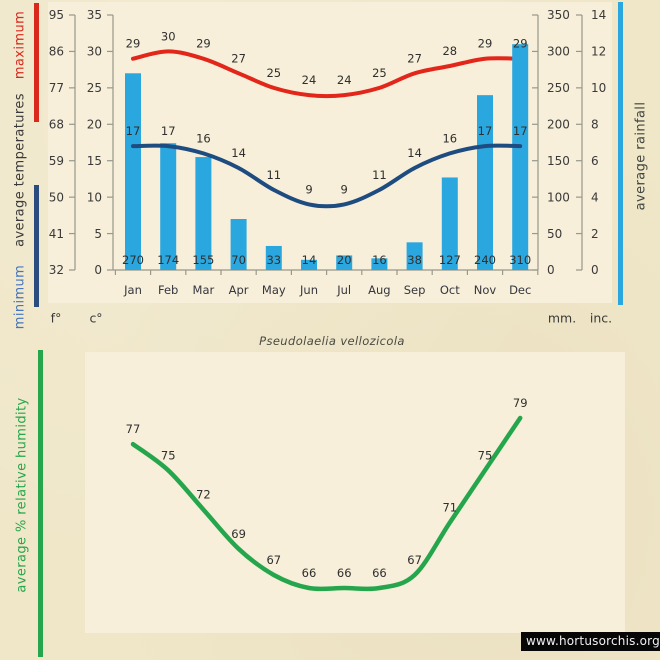 Image resolution: width=660 pixels, height=660 pixels. Describe the element at coordinates (239, 290) in the screenshot. I see `month-label: Apr` at that location.